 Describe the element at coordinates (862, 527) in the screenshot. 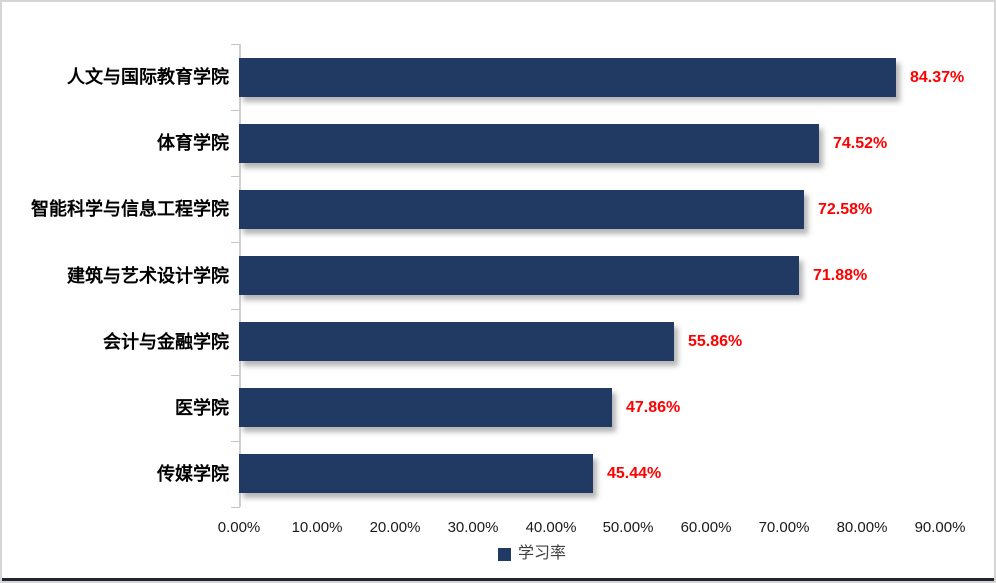

I see `x-axis-tick-label: 80.00%` at that location.